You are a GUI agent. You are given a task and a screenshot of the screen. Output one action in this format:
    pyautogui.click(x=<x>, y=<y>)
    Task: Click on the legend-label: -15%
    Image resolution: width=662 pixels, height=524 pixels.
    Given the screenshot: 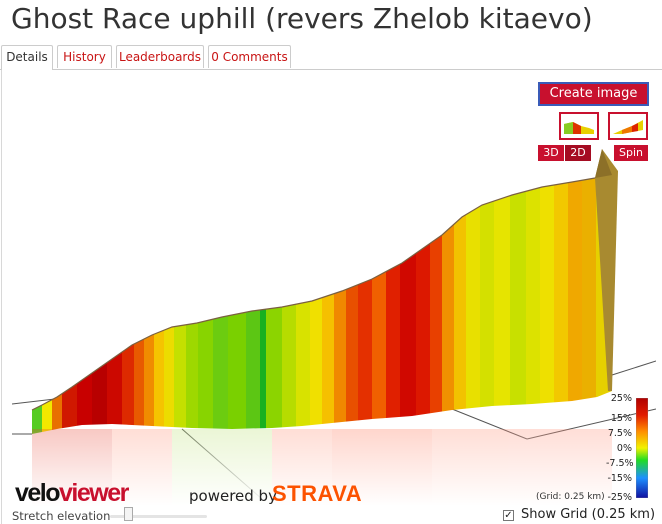 What is the action you would take?
    pyautogui.click(x=619, y=478)
    